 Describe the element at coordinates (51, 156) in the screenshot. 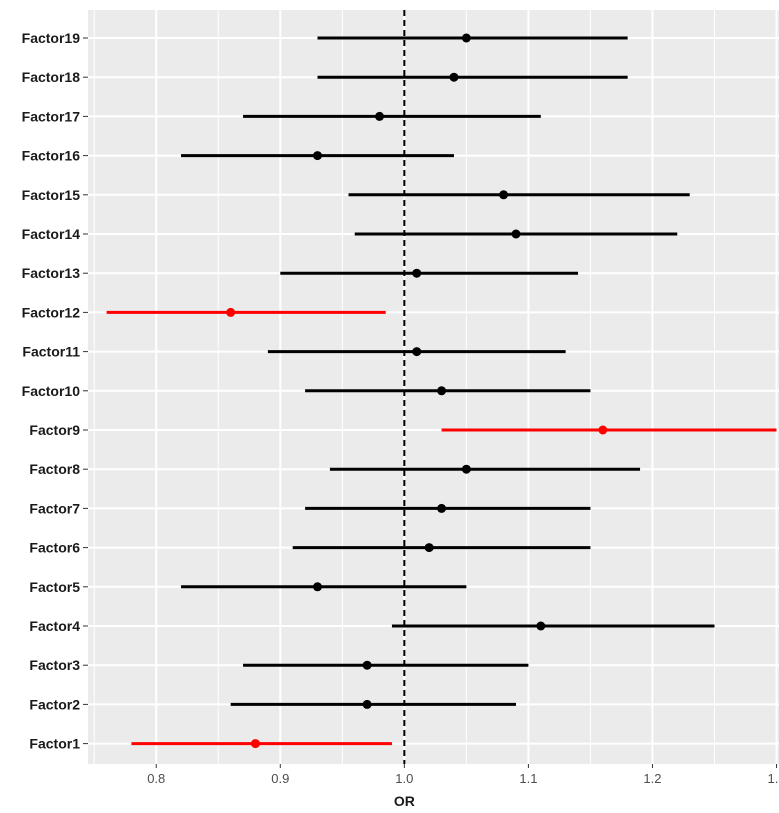

I see `y-tick-label: Factor16` at that location.